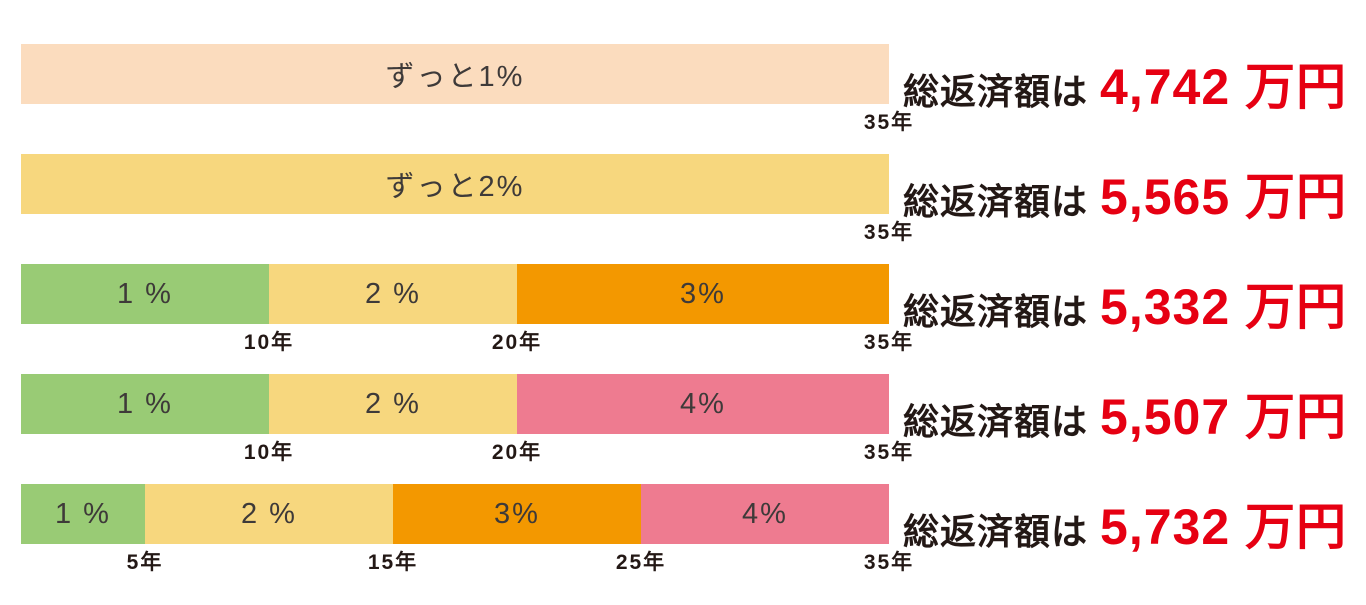 The width and height of the screenshot is (1366, 605). I want to click on year-tick-15: 15年, so click(393, 562).